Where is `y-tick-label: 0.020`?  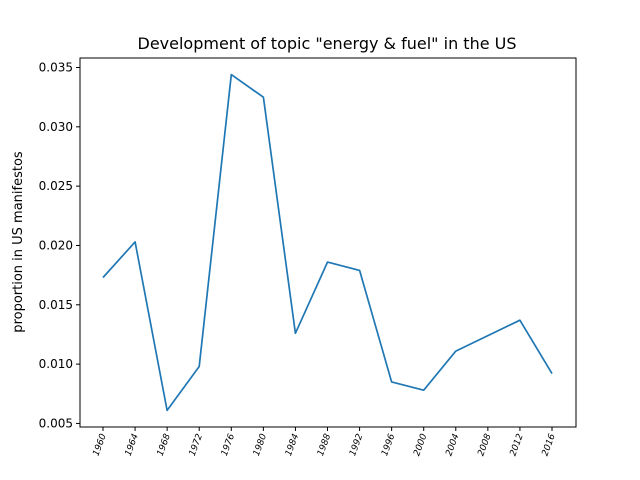
y-tick-label: 0.020 is located at coordinates (56, 245).